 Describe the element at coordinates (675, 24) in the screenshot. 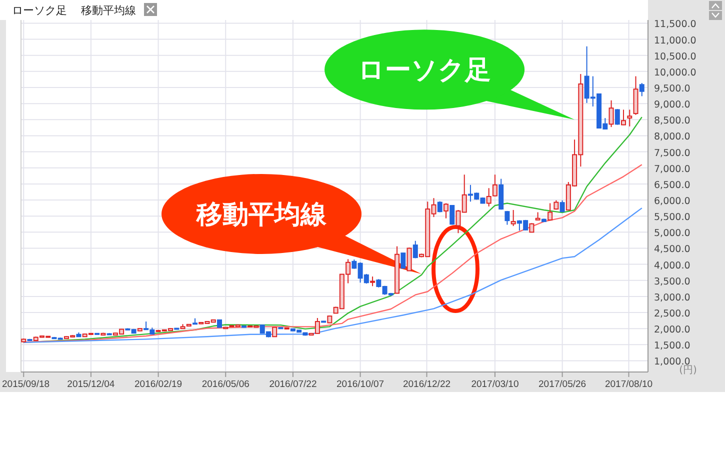

I see `y-tick-label: 11,500.0` at that location.